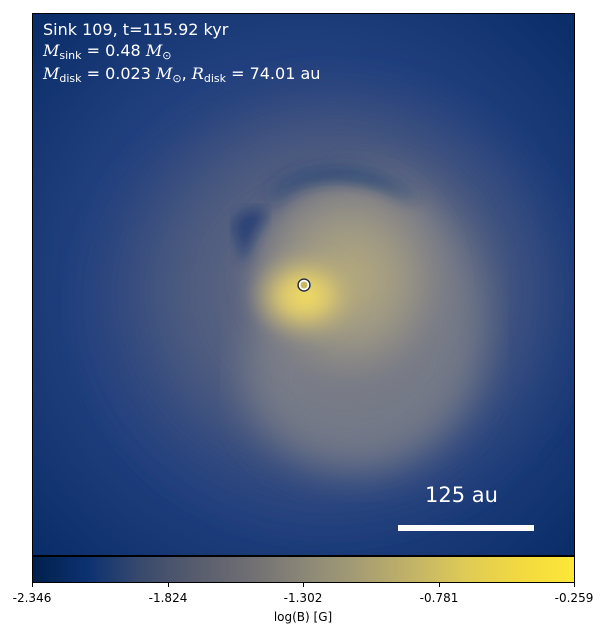 This screenshot has height=636, width=606. I want to click on sink-mass-label: Msink = 0.48 M⊙, so click(107, 51).